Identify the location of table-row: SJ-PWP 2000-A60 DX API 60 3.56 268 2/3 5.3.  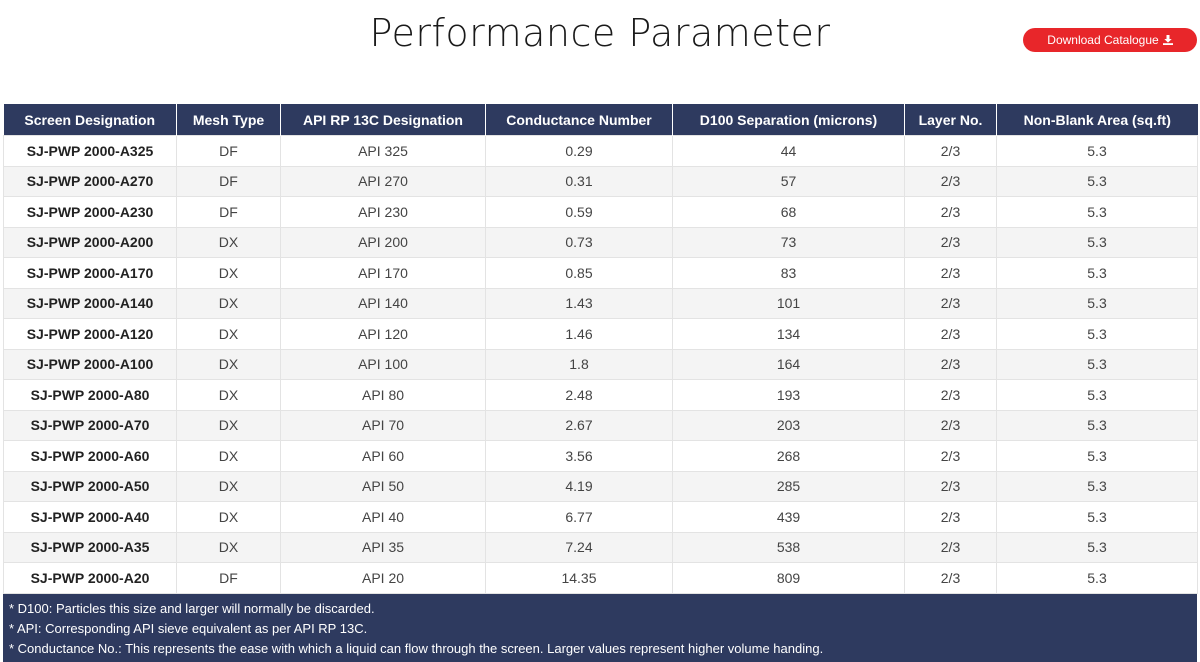
(600, 456).